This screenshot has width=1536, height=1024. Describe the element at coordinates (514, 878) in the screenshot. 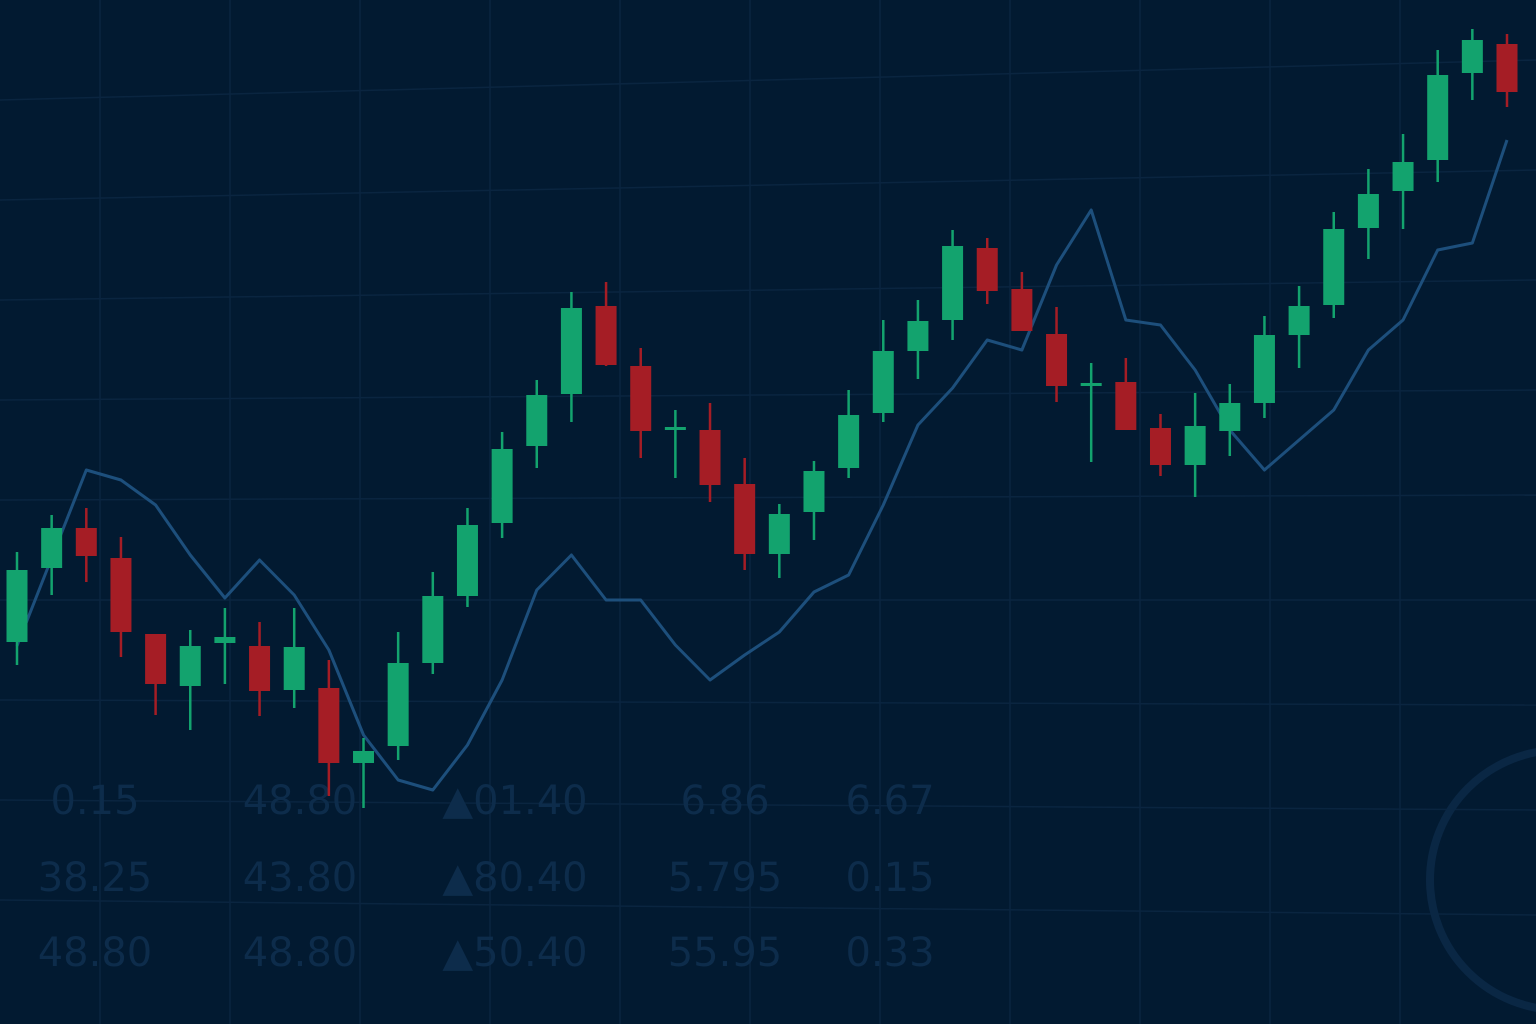

I see `ticker-value: ▲80.40` at that location.